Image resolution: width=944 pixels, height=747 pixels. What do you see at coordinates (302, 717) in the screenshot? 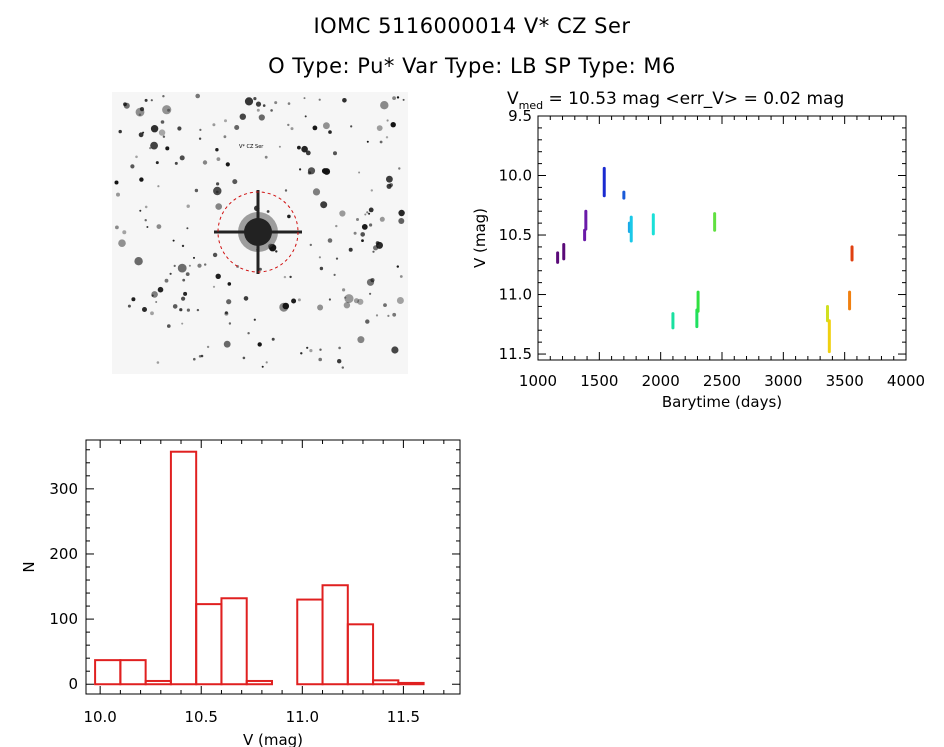
I see `x-tick-label: 11.0` at bounding box center [302, 717].